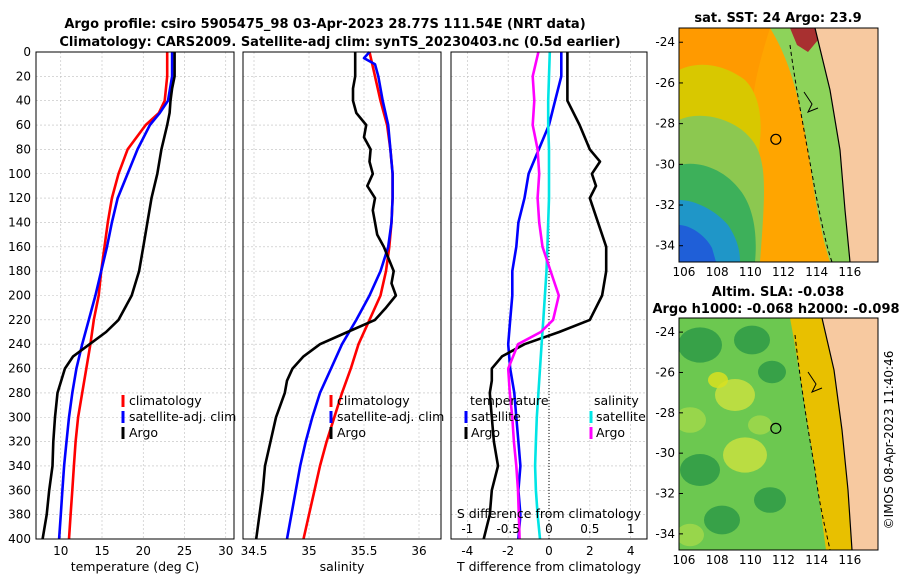 The image size is (900, 580). What do you see at coordinates (225, 551) in the screenshot?
I see `x-tick-label: 30` at bounding box center [225, 551].